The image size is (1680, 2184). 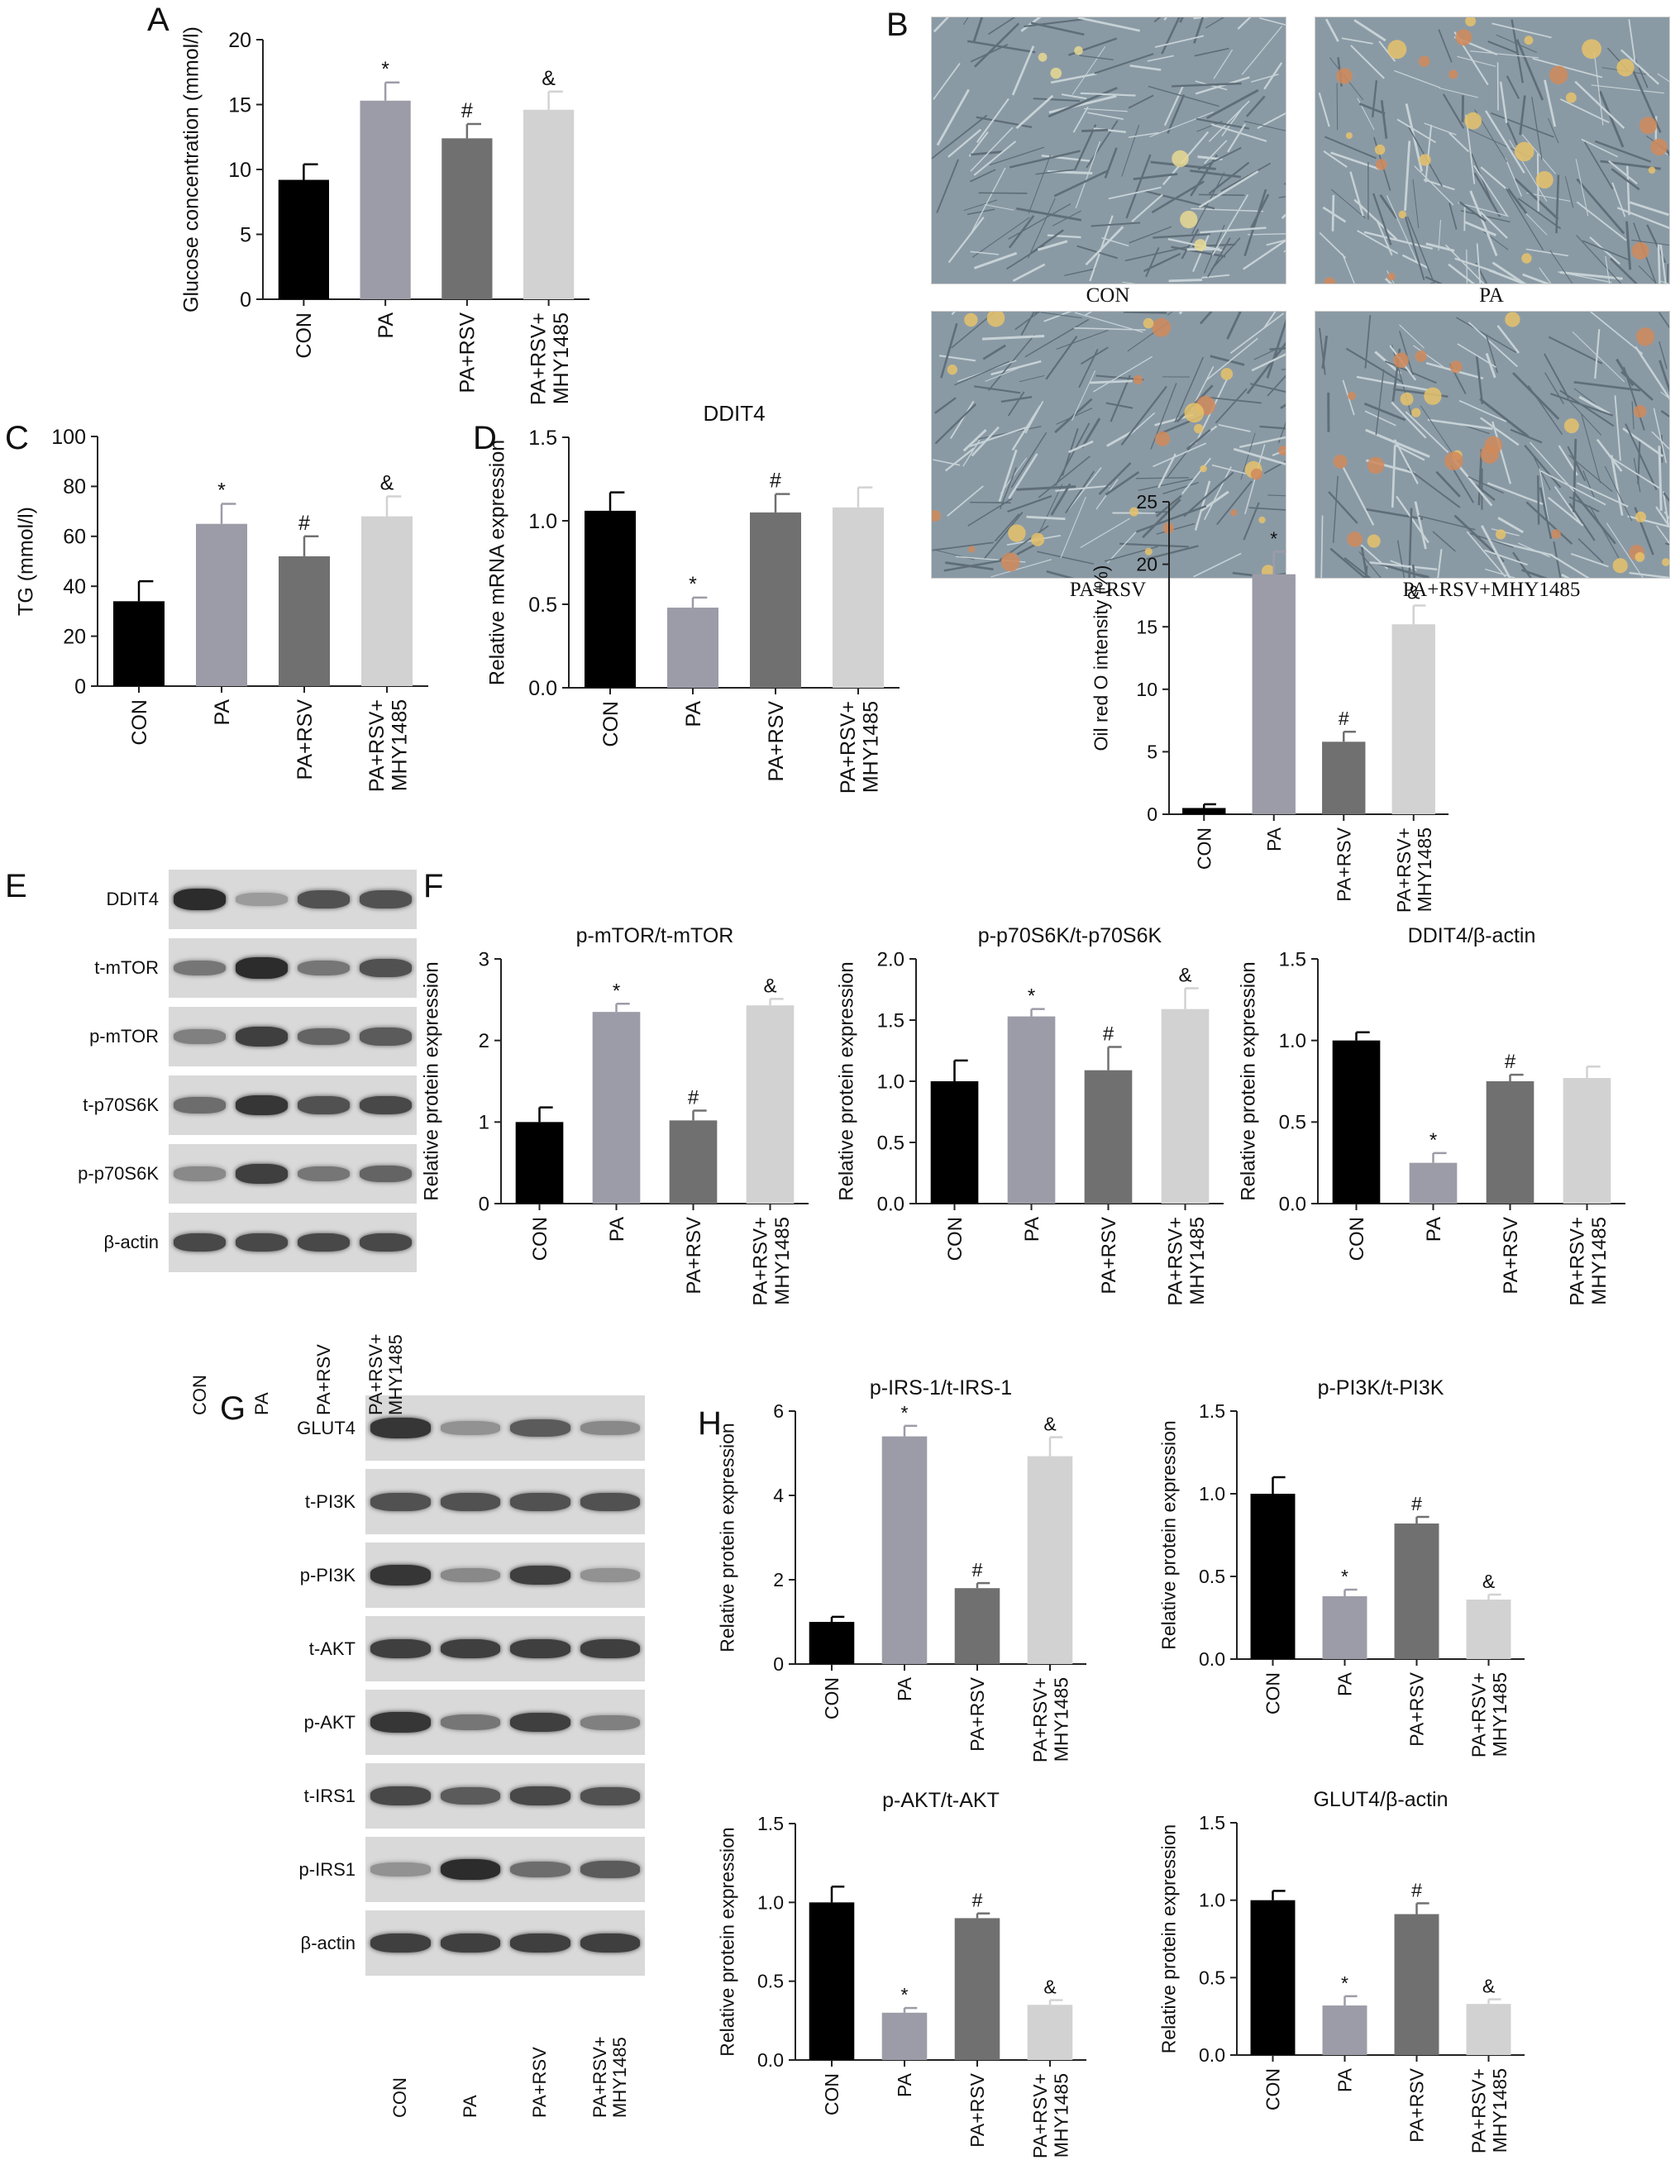 I want to click on y-tick-label: 6, so click(x=778, y=1411).